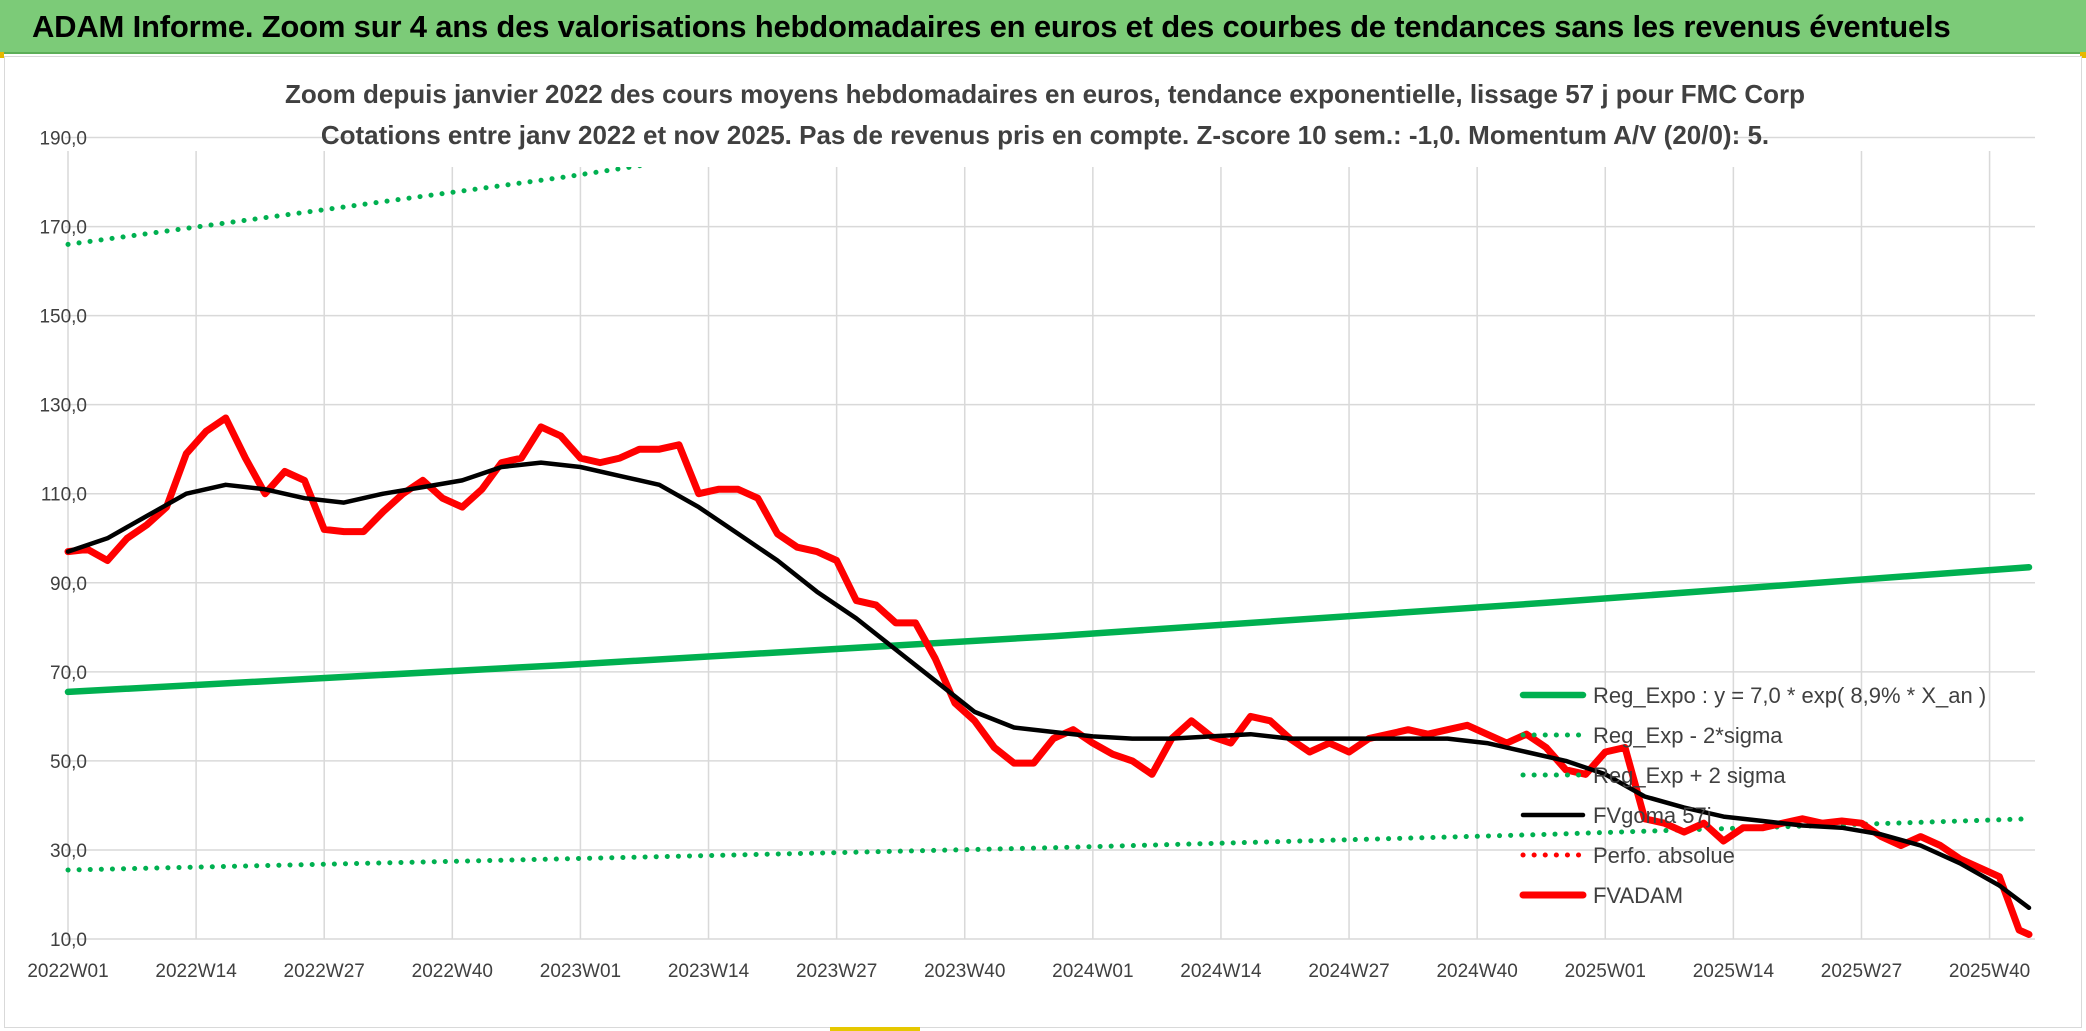 The height and width of the screenshot is (1031, 2086). Describe the element at coordinates (1688, 735) in the screenshot. I see `legend-label: Reg_Exp - 2*sigma` at that location.